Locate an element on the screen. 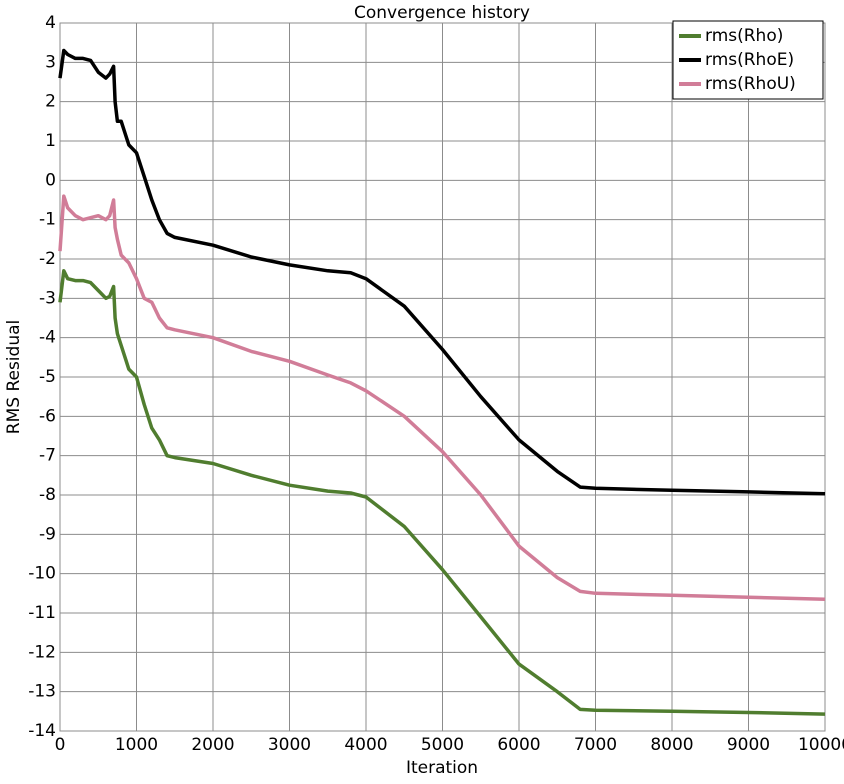 This screenshot has height=784, width=844. y-tick-label: 0 is located at coordinates (50, 180).